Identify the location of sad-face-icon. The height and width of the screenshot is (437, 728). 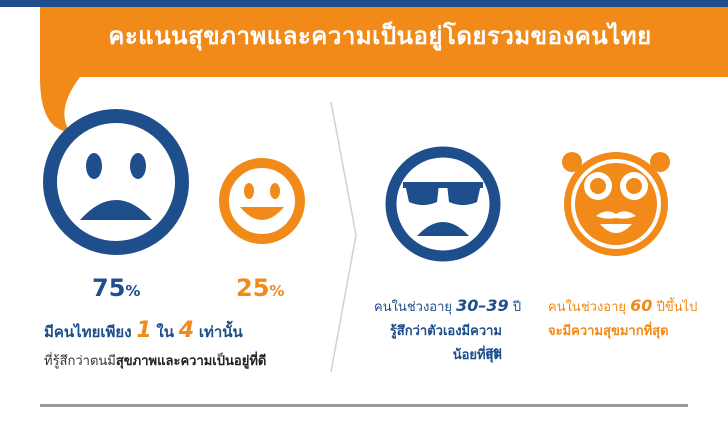
(116, 182).